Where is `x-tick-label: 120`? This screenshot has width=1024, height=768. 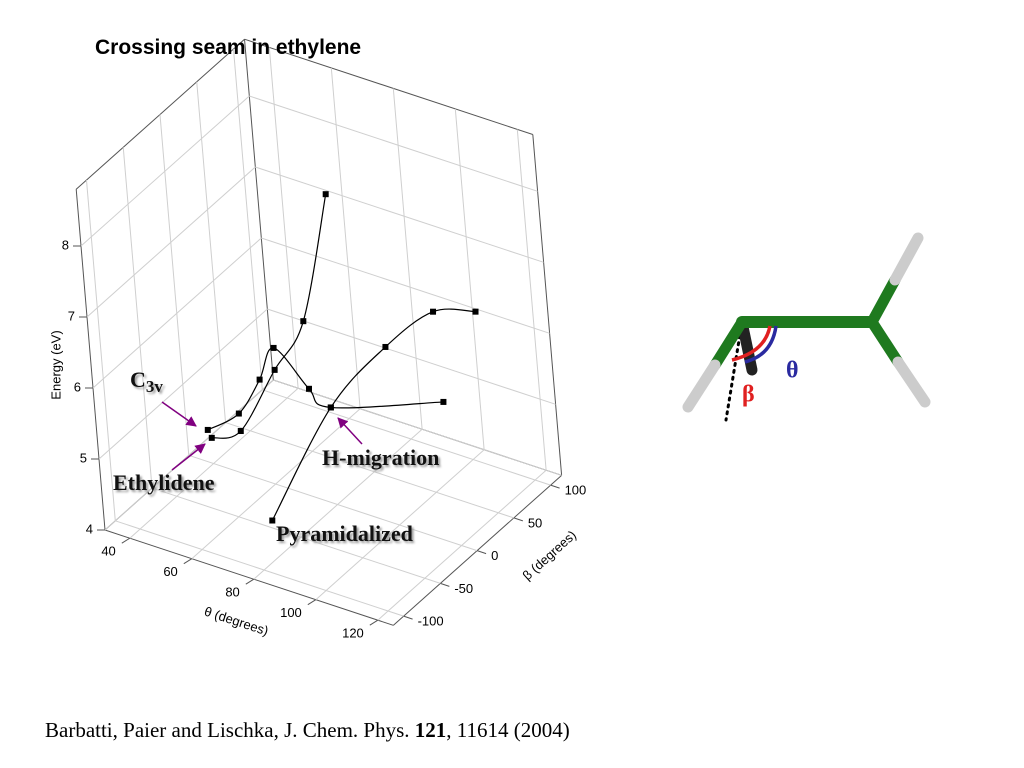
x-tick-label: 120 is located at coordinates (353, 633).